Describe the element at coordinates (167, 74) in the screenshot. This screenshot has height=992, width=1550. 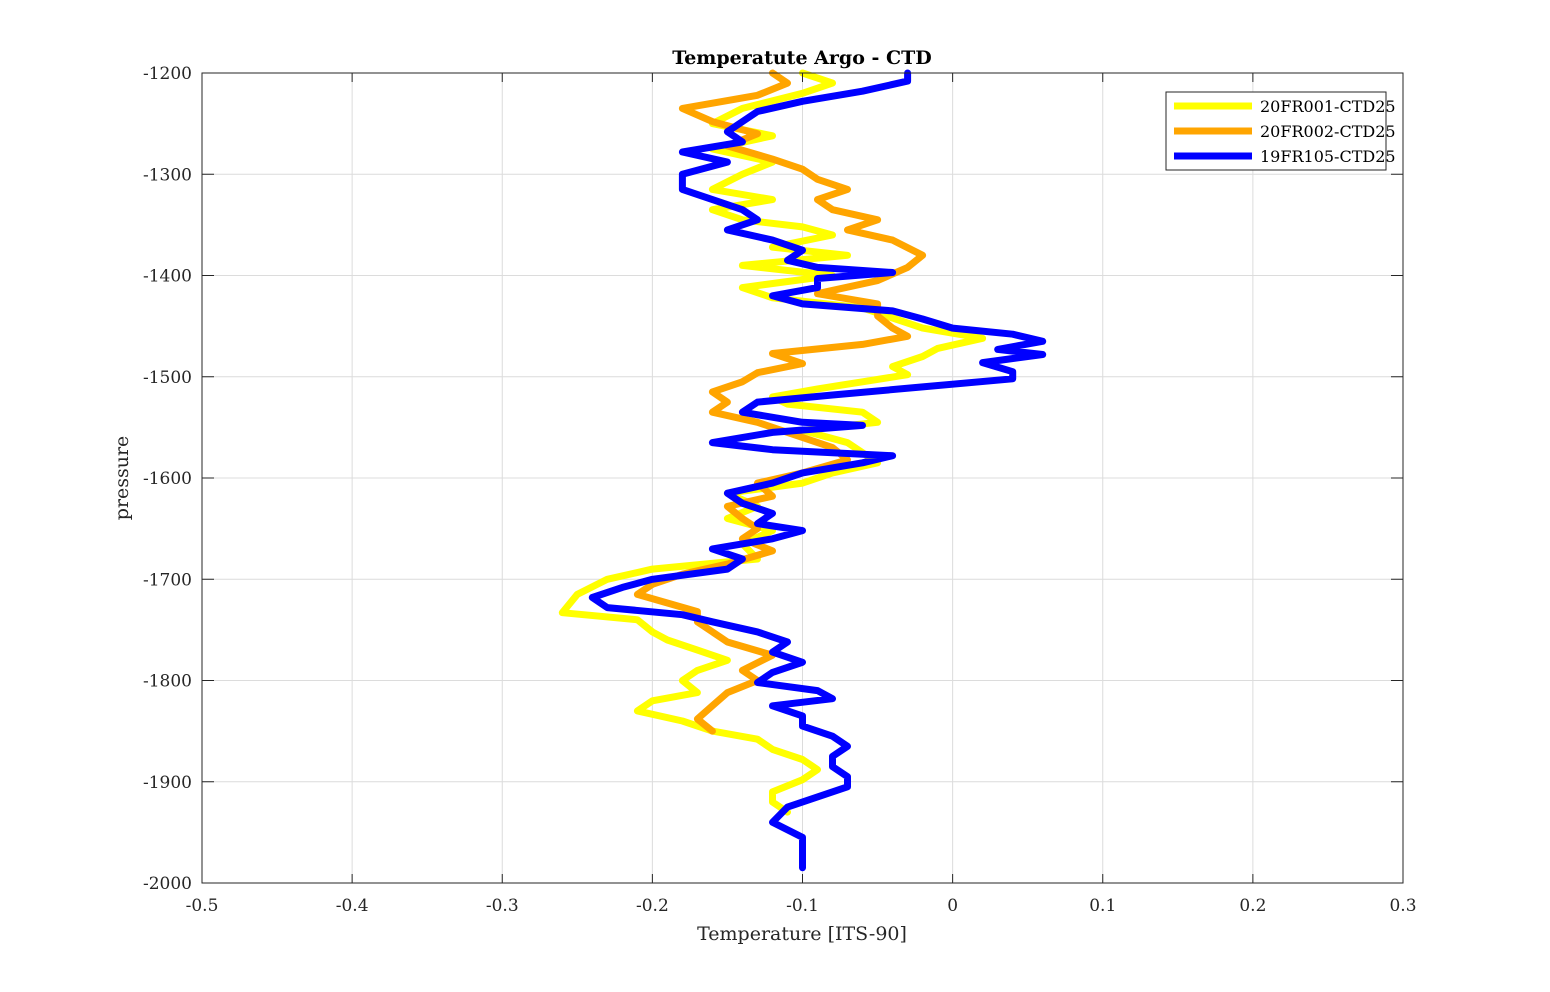
I see `y-tick-label: -1200` at that location.